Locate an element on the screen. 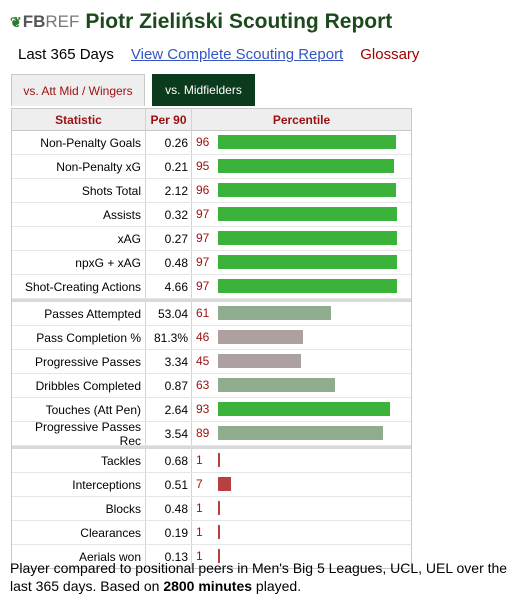 The image size is (518, 597). group-divider is located at coordinates (211, 447).